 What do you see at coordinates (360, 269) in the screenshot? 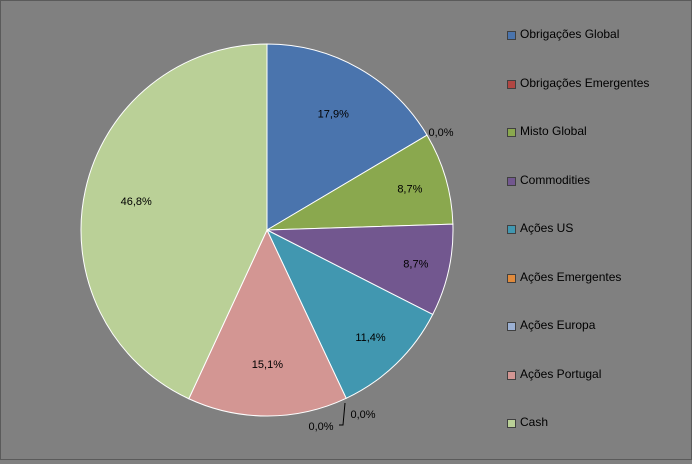
I see `slice-commodities` at bounding box center [360, 269].